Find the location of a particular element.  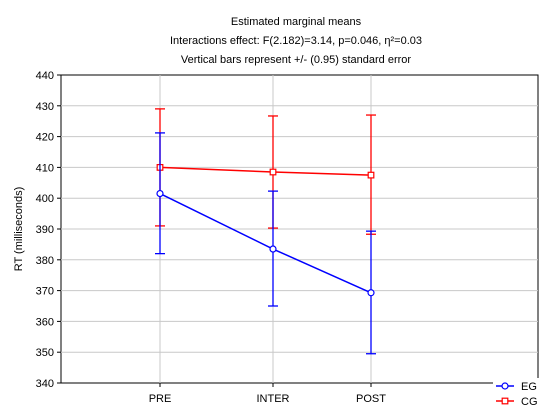

y-tick-label: 380 is located at coordinates (45, 261).